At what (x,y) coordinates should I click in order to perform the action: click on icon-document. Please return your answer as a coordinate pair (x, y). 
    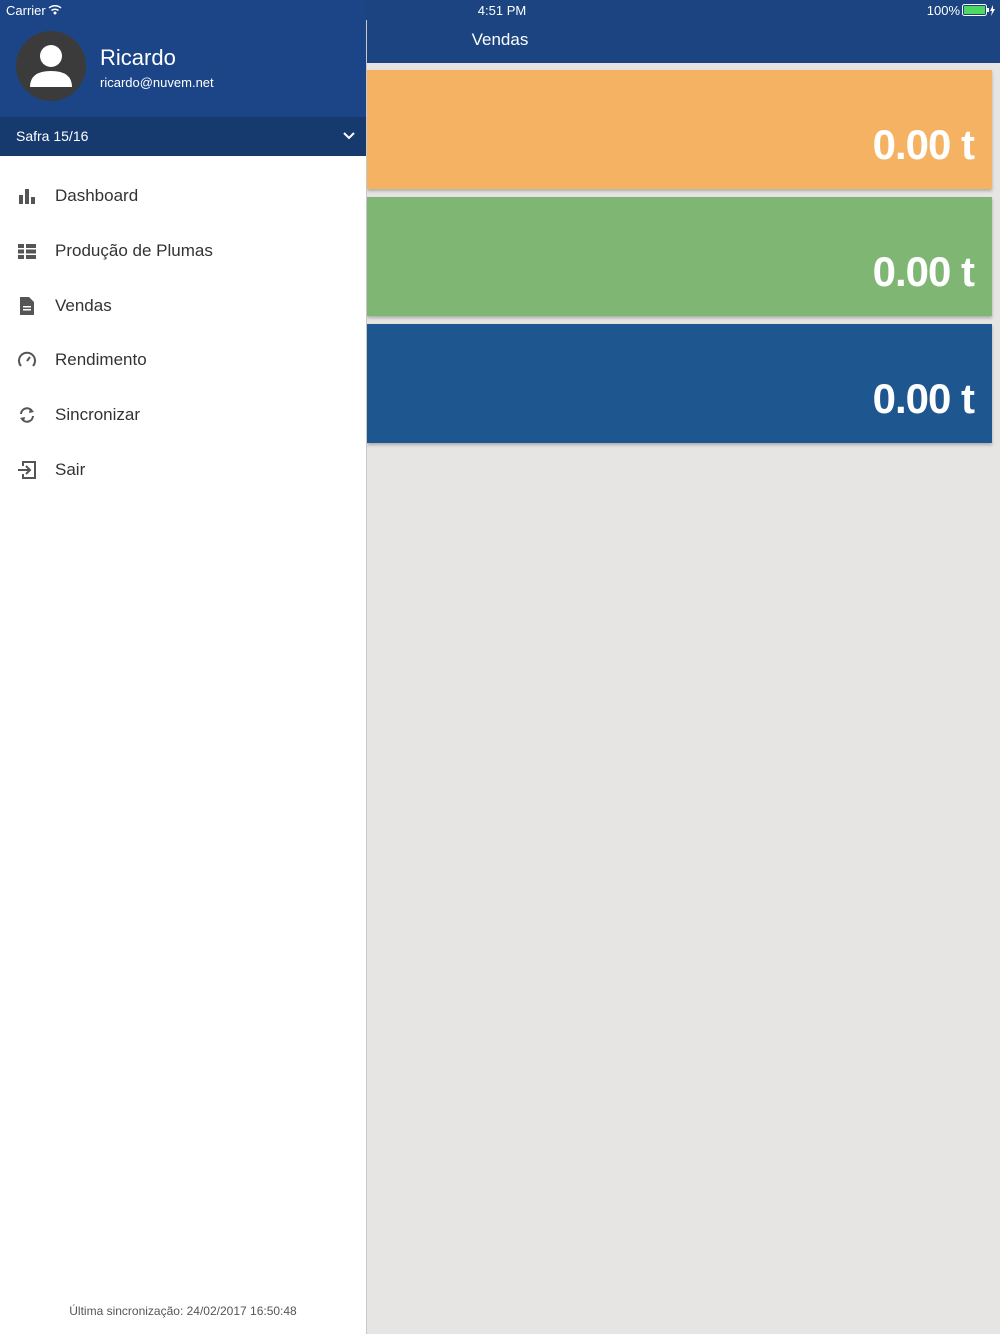
    Looking at the image, I should click on (27, 306).